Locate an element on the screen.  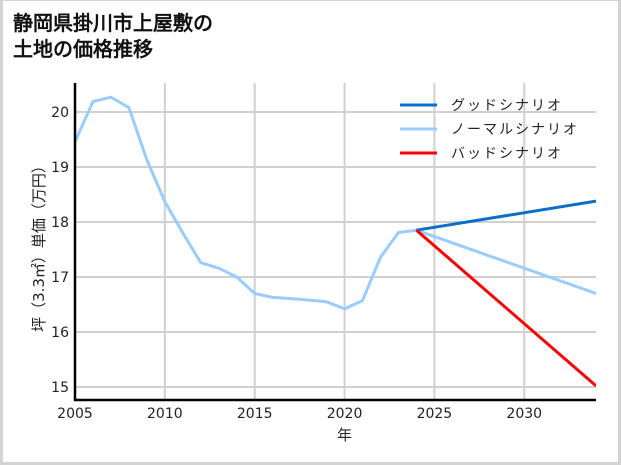
legend-item: グッドシナリオ is located at coordinates (481, 106).